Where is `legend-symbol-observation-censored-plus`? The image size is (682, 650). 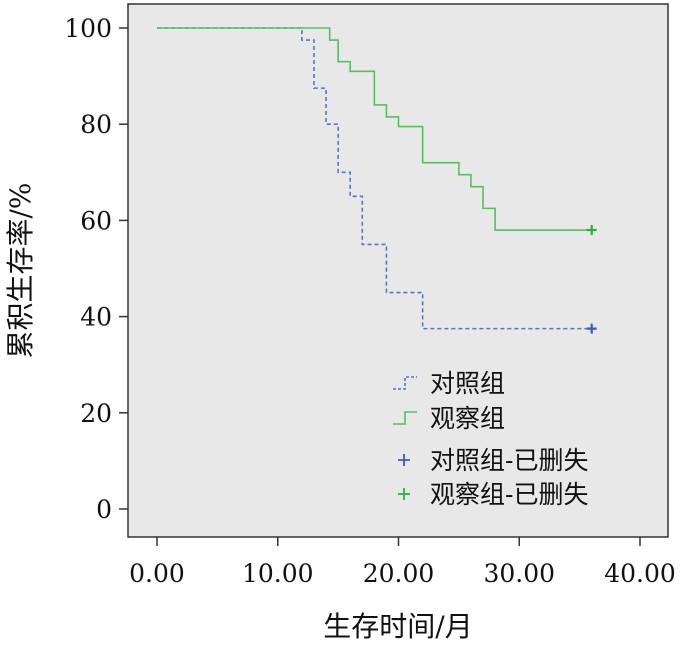
legend-symbol-observation-censored-plus is located at coordinates (404, 494).